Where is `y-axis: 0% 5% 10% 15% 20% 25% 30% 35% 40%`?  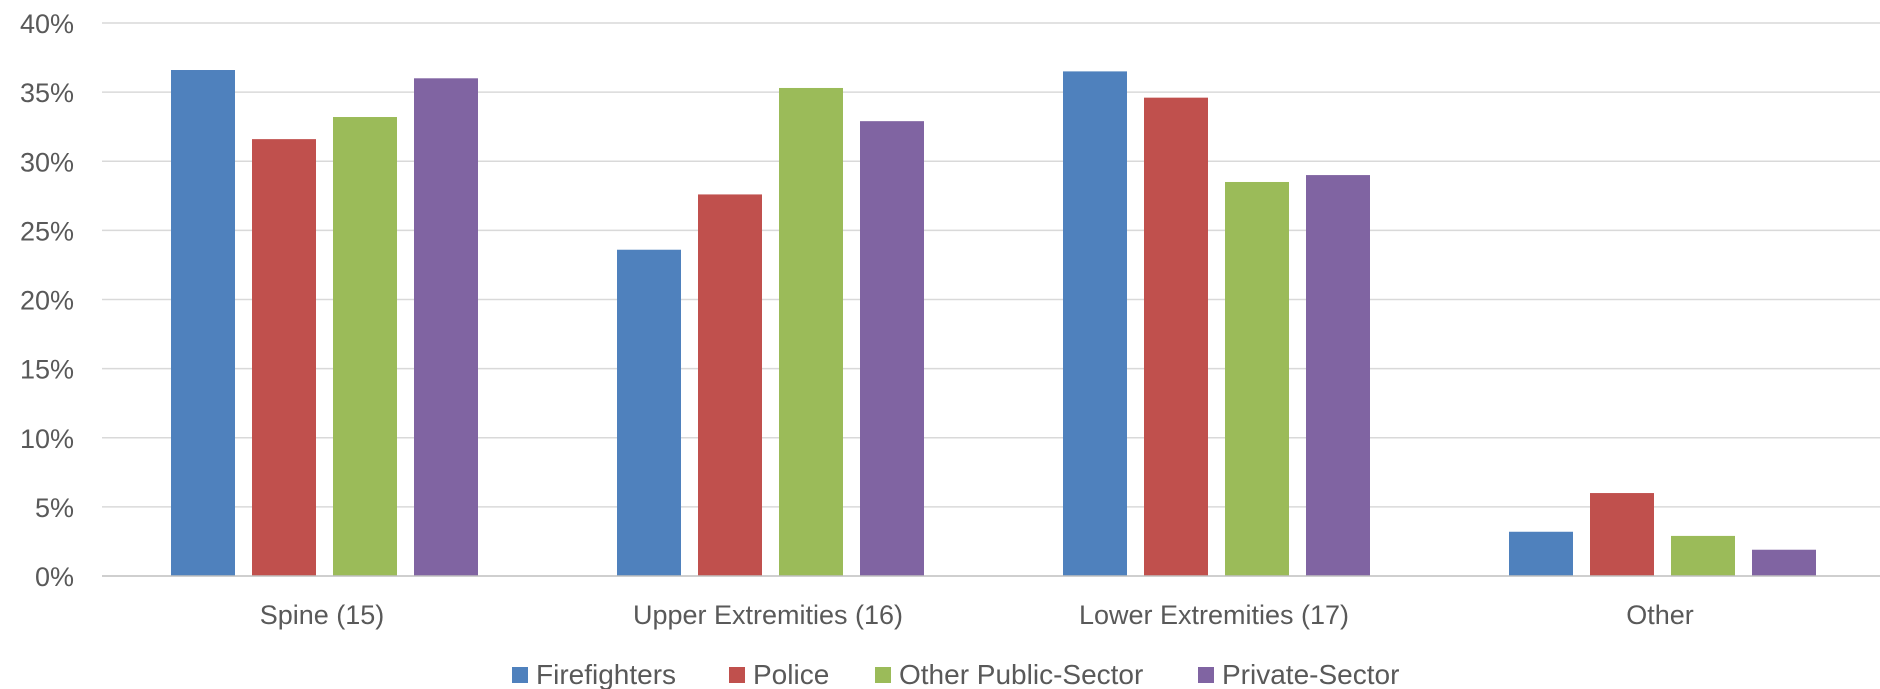
y-axis: 0% 5% 10% 15% 20% 25% 30% 35% 40% is located at coordinates (47, 300).